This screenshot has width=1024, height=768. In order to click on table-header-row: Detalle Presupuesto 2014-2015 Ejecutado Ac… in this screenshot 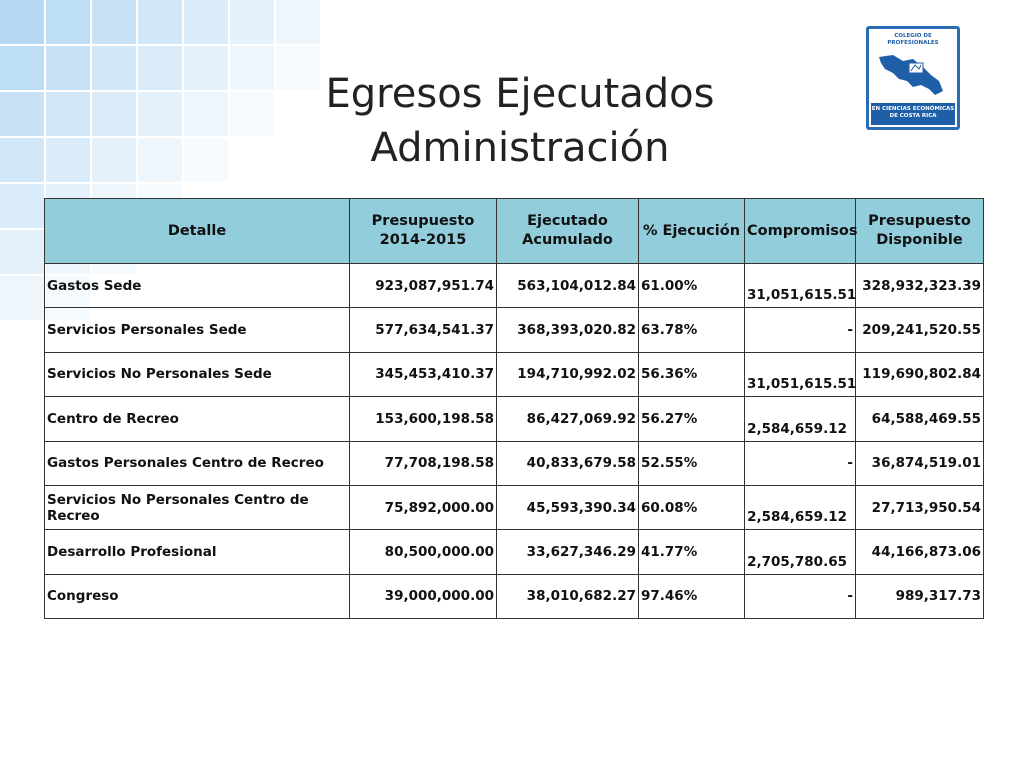, I will do `click(514, 231)`.